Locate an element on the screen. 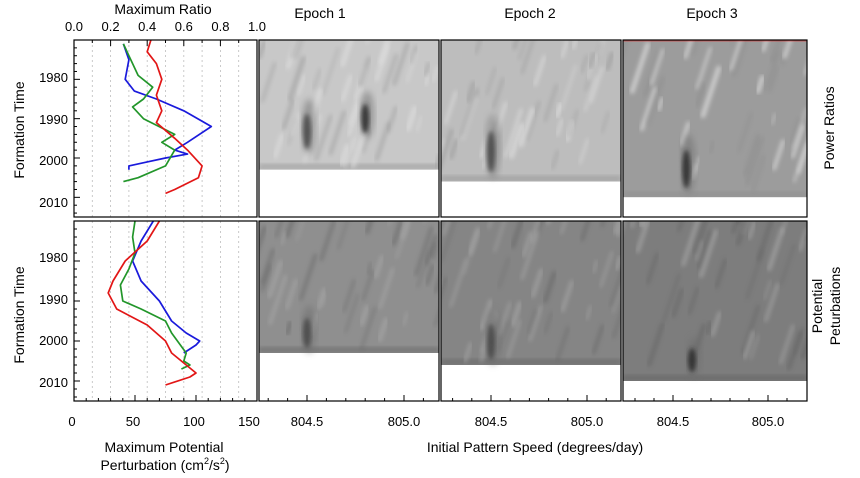  top-tick-label: 0.8 is located at coordinates (220, 26).